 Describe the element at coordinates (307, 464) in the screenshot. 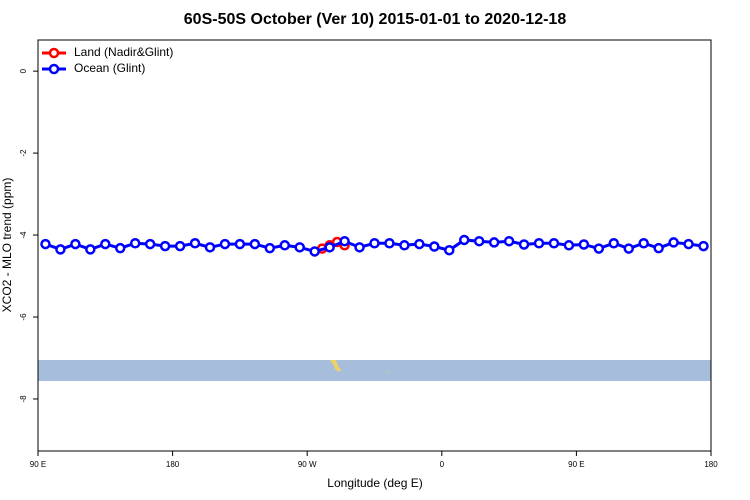

I see `x-tick-label: 90 W` at that location.